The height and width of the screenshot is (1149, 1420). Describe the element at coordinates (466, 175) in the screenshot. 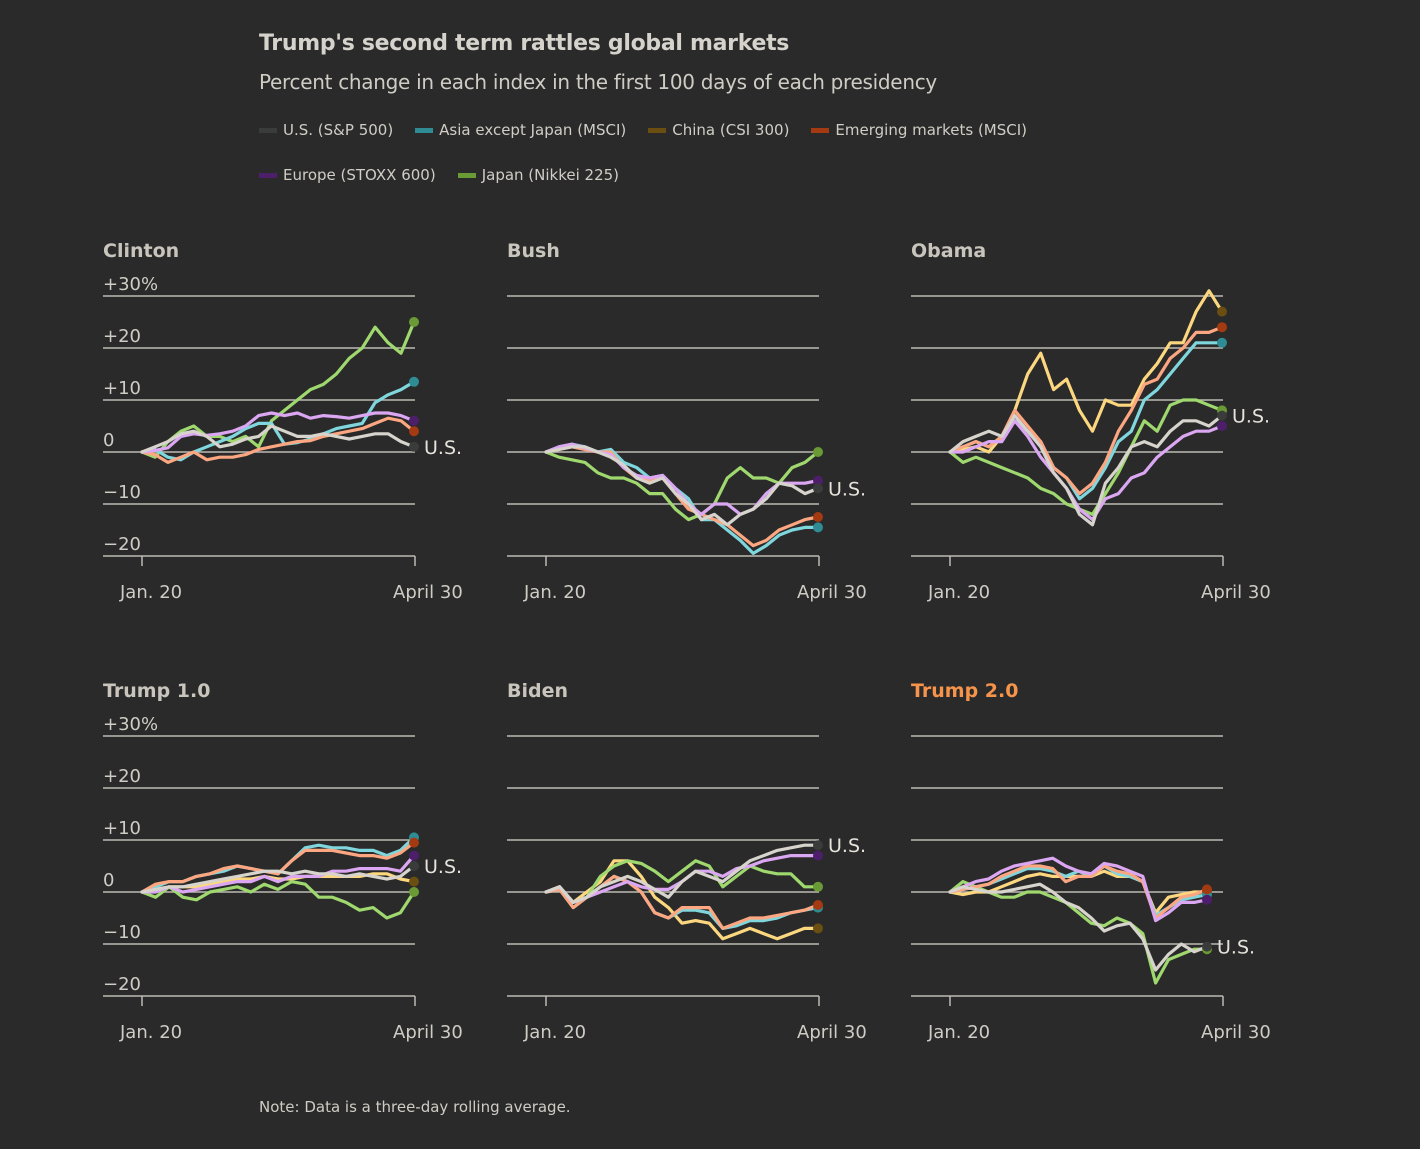

I see `legend-swatch-japan` at that location.